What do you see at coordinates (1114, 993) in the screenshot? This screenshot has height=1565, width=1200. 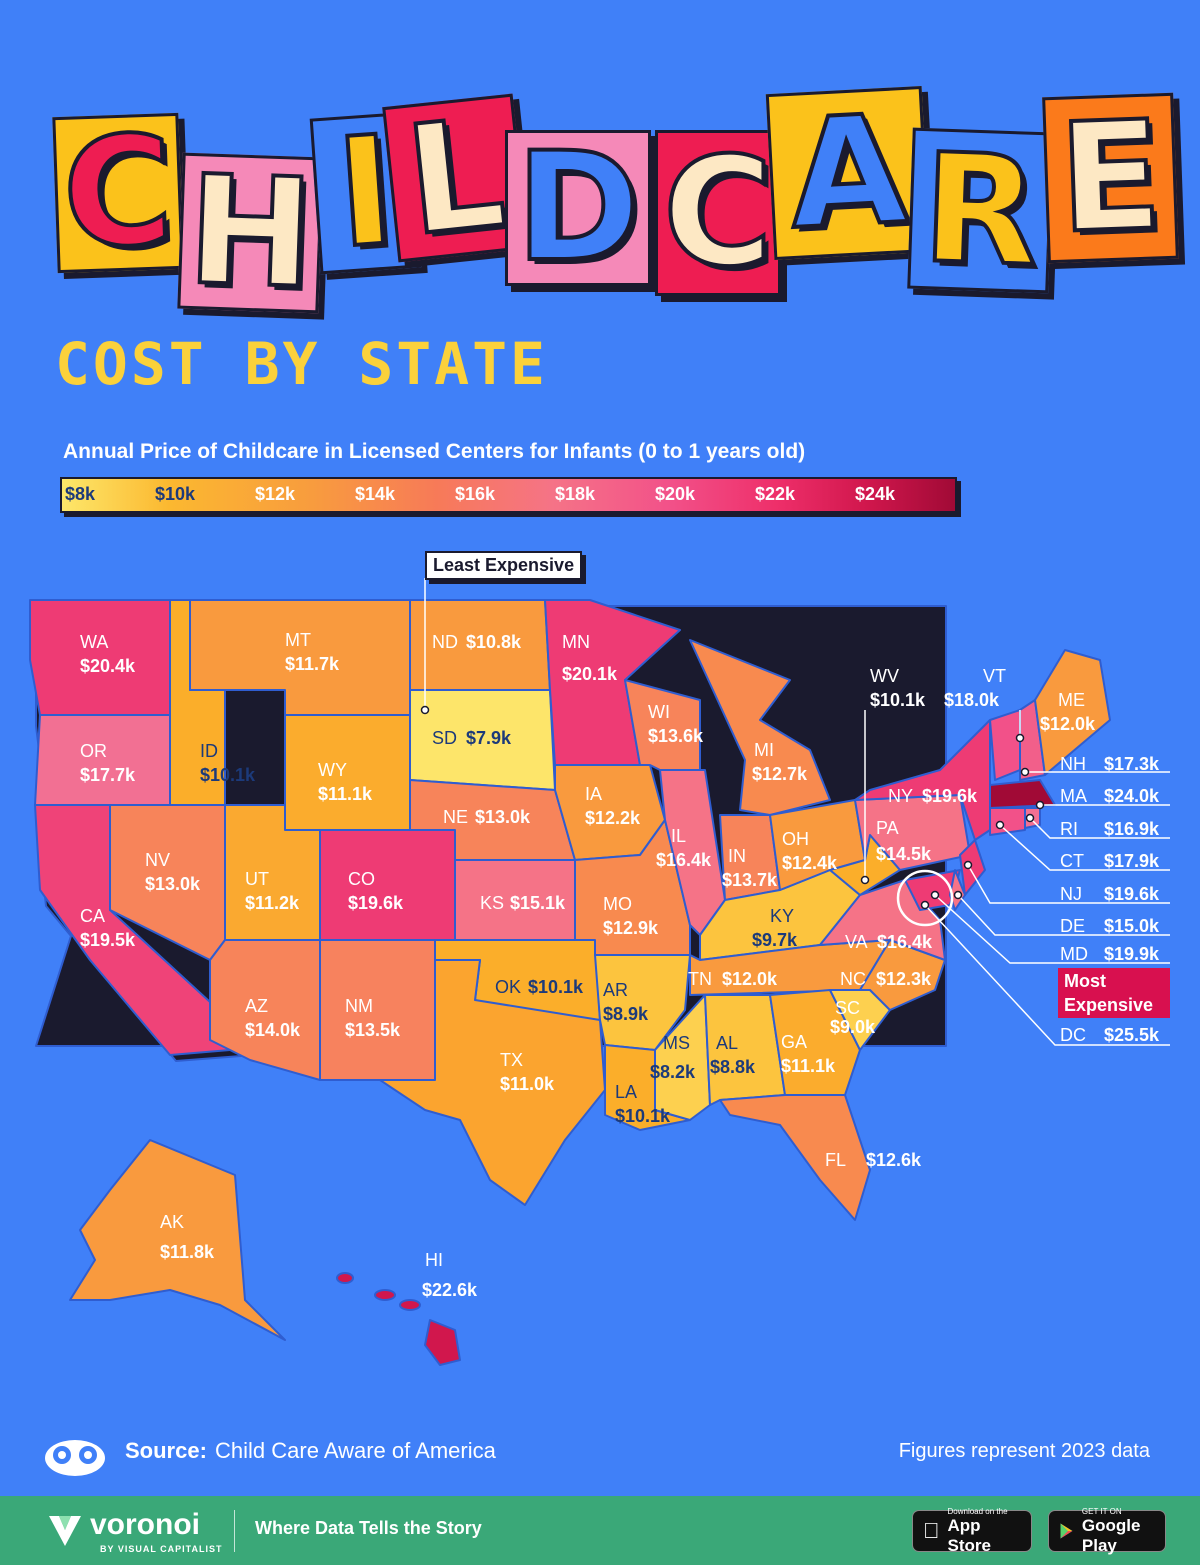 I see `most-expensive-callout: Most Expensive` at bounding box center [1114, 993].